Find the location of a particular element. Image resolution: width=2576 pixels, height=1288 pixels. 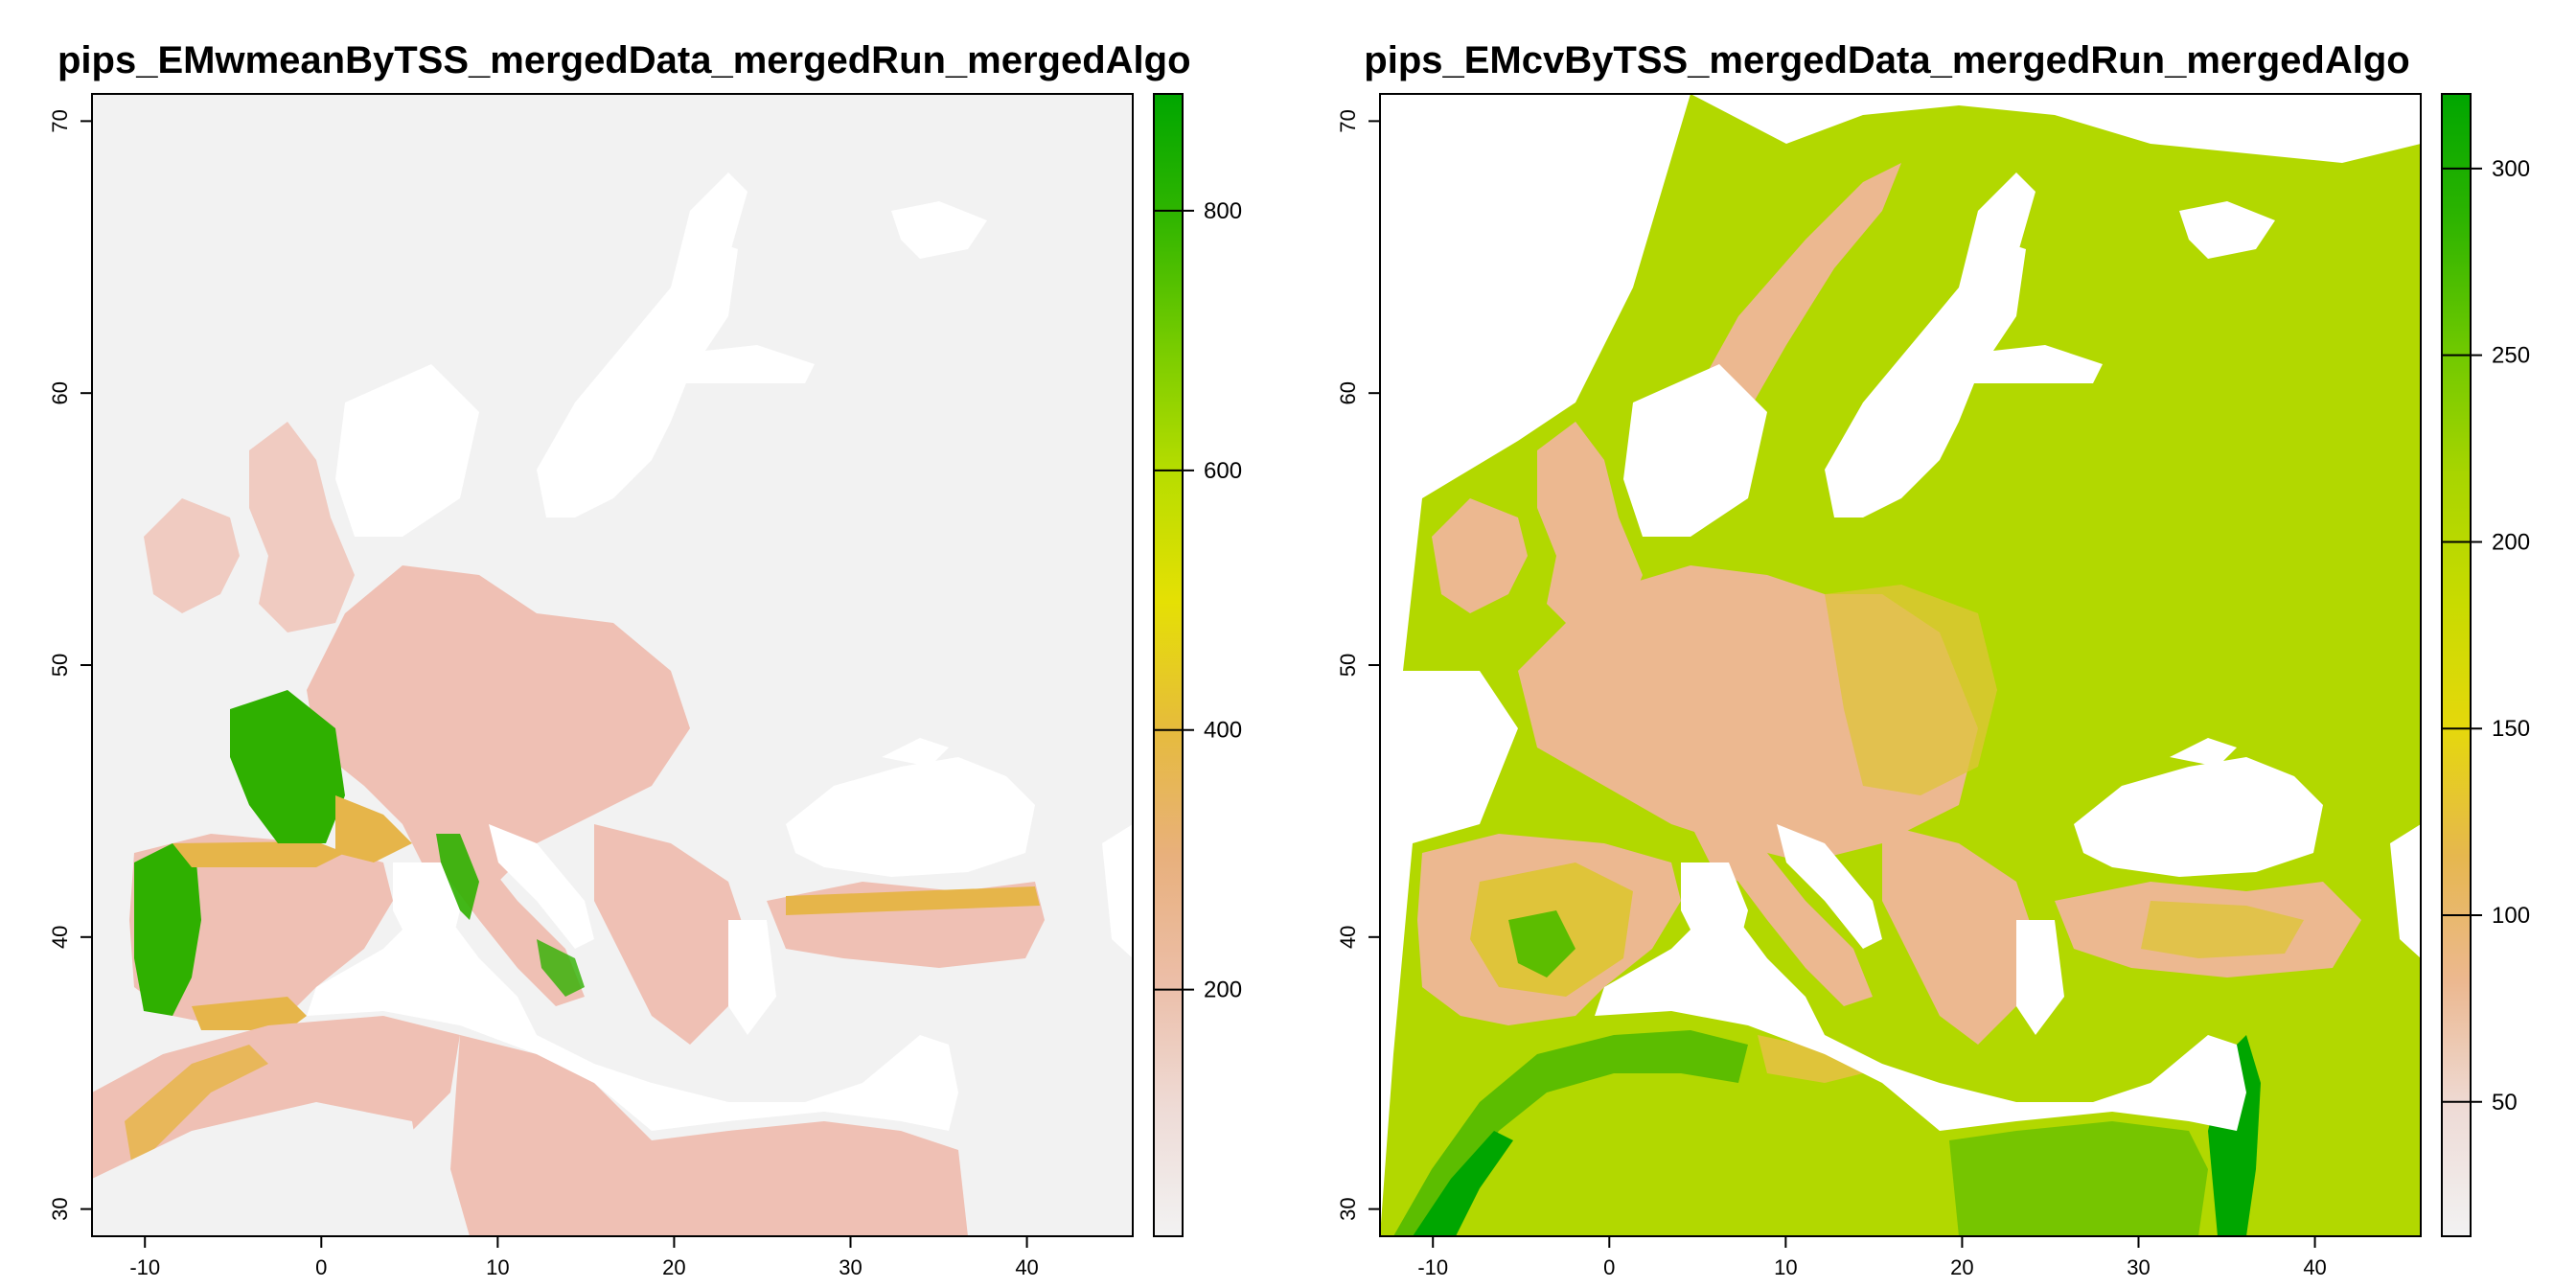

colorbar-tick-label: 300 is located at coordinates (2511, 169).